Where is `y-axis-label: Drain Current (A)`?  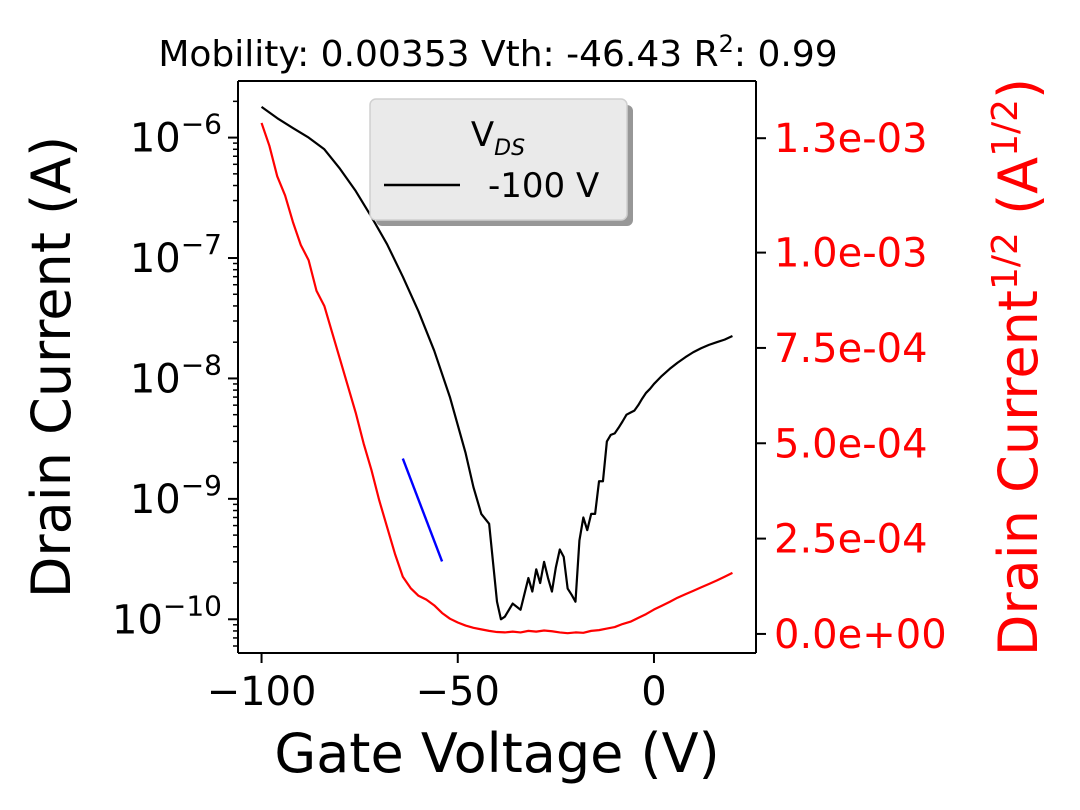 y-axis-label: Drain Current (A) is located at coordinates (51, 367).